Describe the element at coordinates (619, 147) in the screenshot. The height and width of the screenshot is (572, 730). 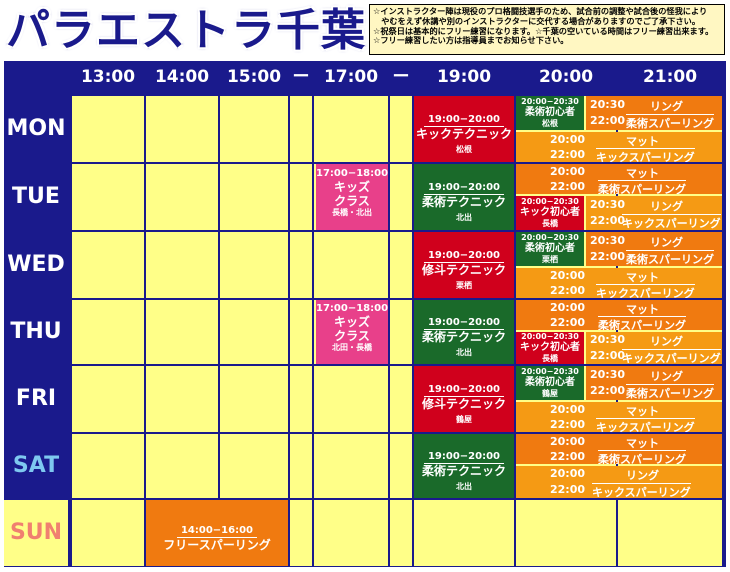
I see `class-mon-mat: 20:00 22:00 マット キックスパーリング` at that location.